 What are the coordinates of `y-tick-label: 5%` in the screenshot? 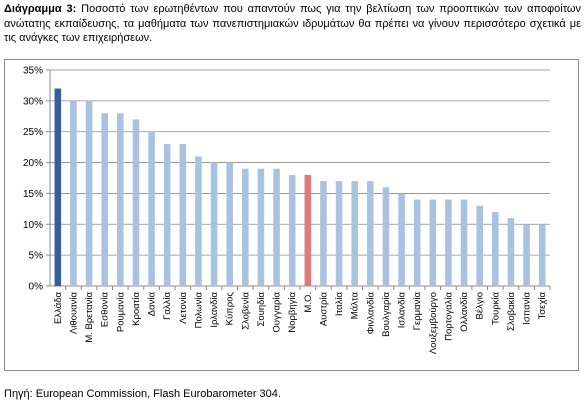 It's located at (36, 256).